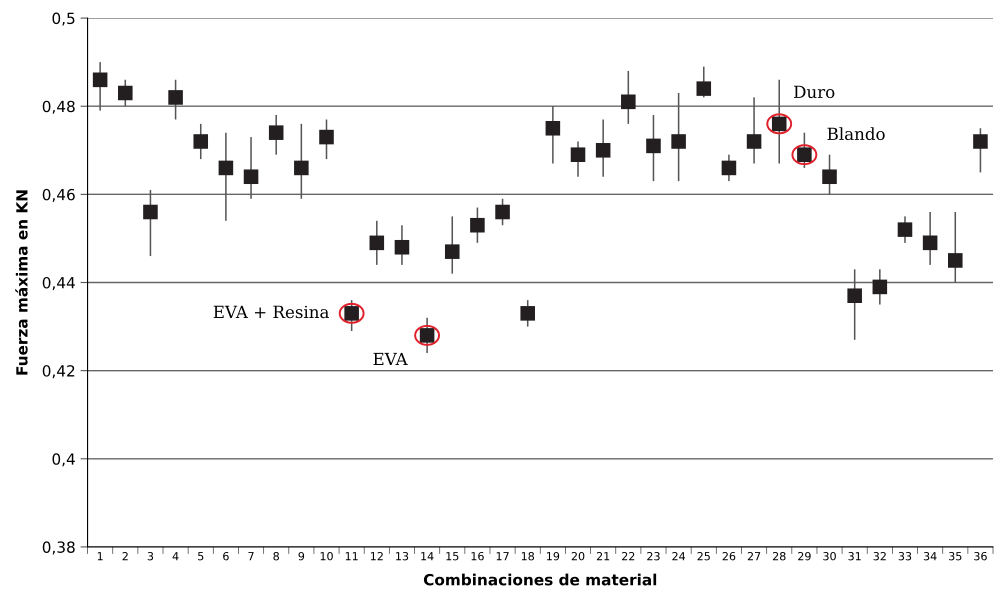 This screenshot has width=995, height=603. Describe the element at coordinates (955, 556) in the screenshot. I see `x-tick-label: 35` at that location.